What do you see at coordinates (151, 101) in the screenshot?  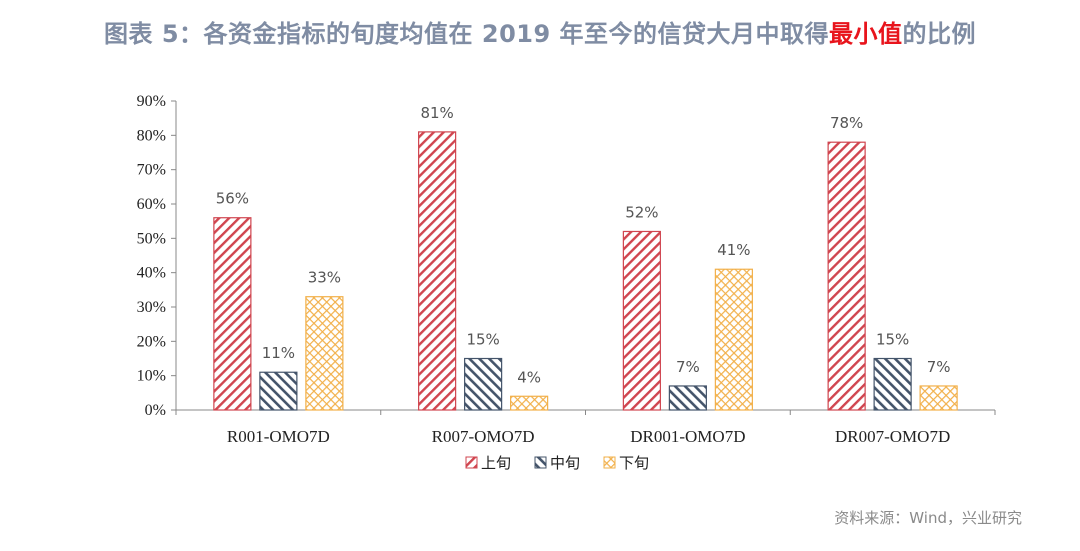 I see `y-tick-label: 90%` at bounding box center [151, 101].